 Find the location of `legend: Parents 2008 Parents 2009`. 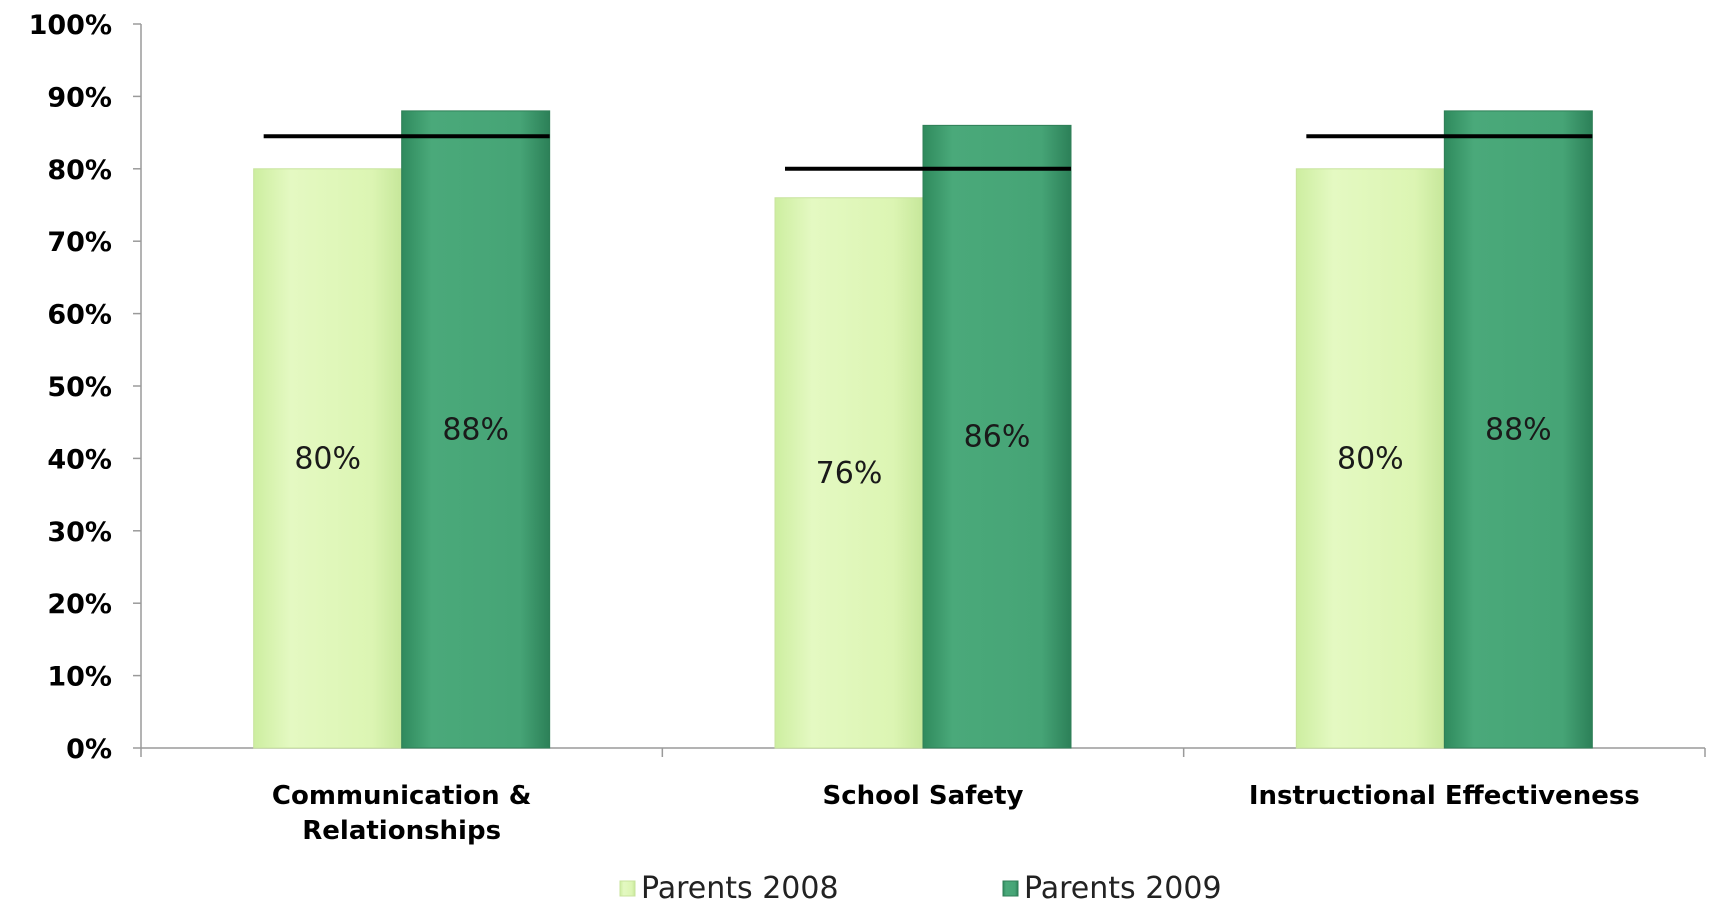

legend: Parents 2008 Parents 2009 is located at coordinates (920, 888).